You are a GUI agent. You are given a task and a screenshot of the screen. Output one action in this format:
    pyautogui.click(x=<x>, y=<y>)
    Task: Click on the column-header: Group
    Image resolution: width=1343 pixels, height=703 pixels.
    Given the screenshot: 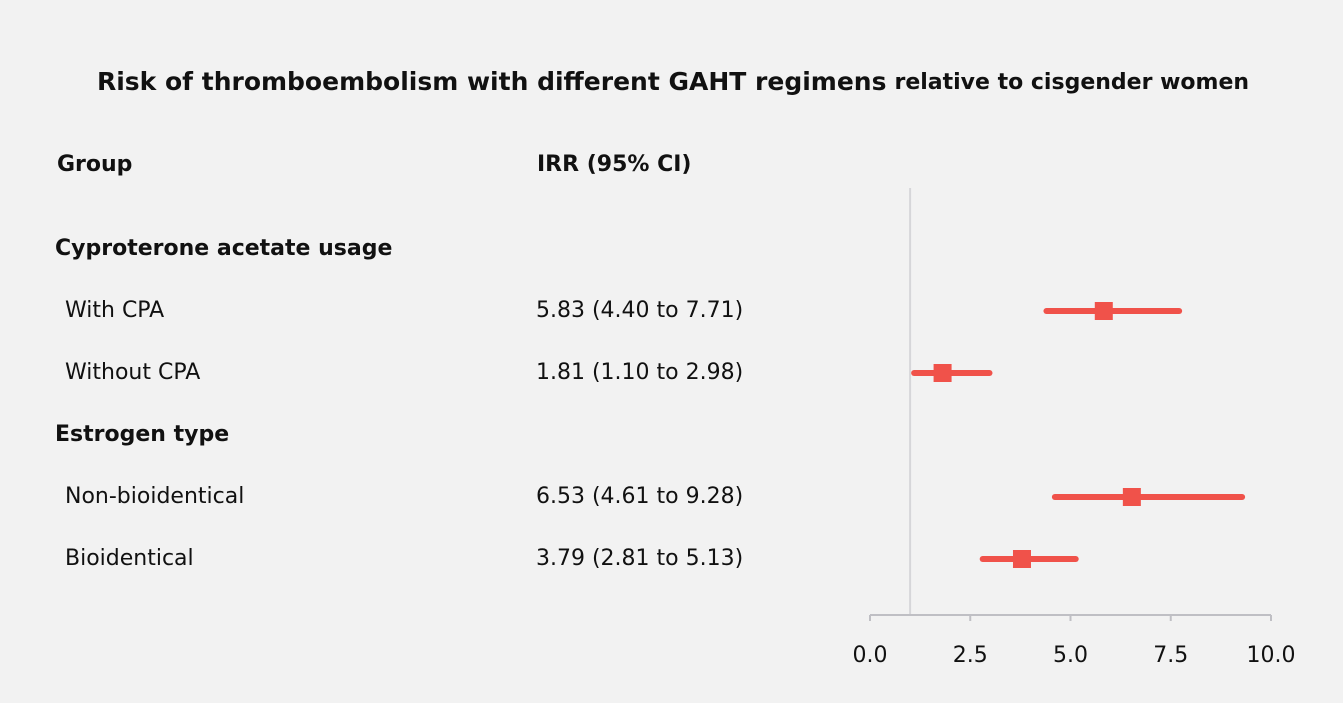 What is the action you would take?
    pyautogui.click(x=94, y=164)
    